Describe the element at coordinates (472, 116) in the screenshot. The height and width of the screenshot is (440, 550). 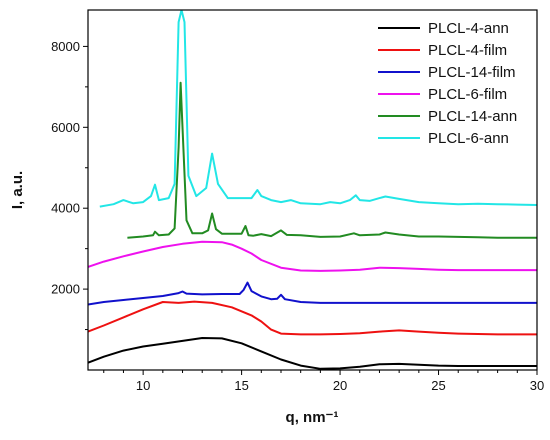
I see `legend-label-plcl-14-ann: PLCL-14-ann` at that location.